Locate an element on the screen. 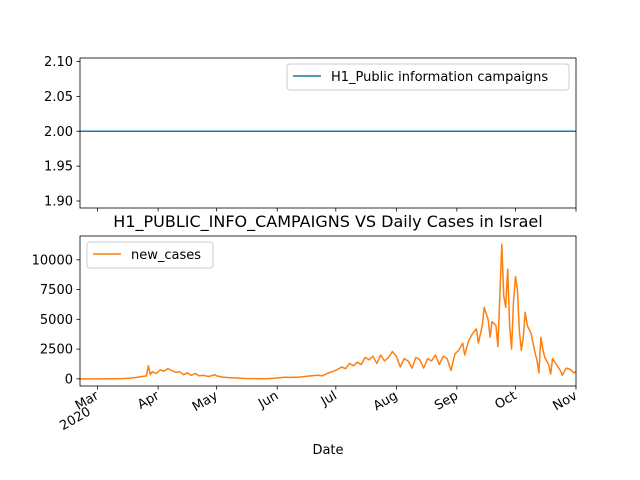 The image size is (640, 480). top-legend-label: H1_Public information campaigns is located at coordinates (439, 77).